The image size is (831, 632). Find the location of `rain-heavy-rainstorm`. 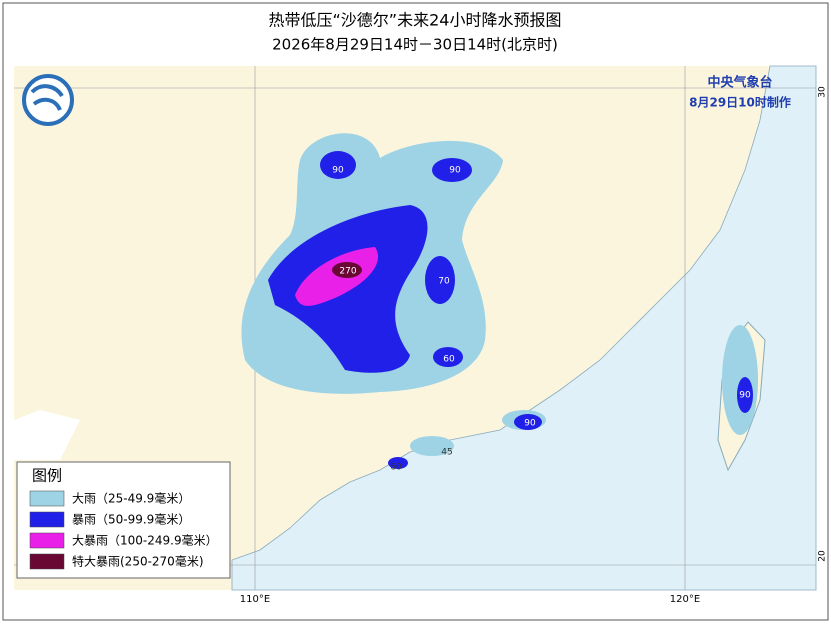

rain-heavy-rainstorm is located at coordinates (337, 276).